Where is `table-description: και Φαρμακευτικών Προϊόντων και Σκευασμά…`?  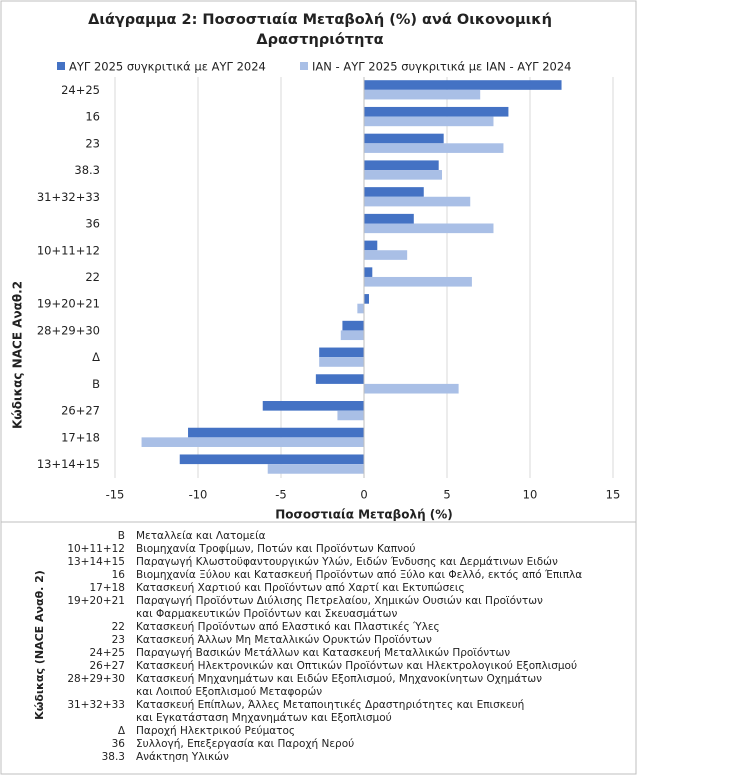 table-description: και Φαρμακευτικών Προϊόντων και Σκευασμά… is located at coordinates (266, 614).